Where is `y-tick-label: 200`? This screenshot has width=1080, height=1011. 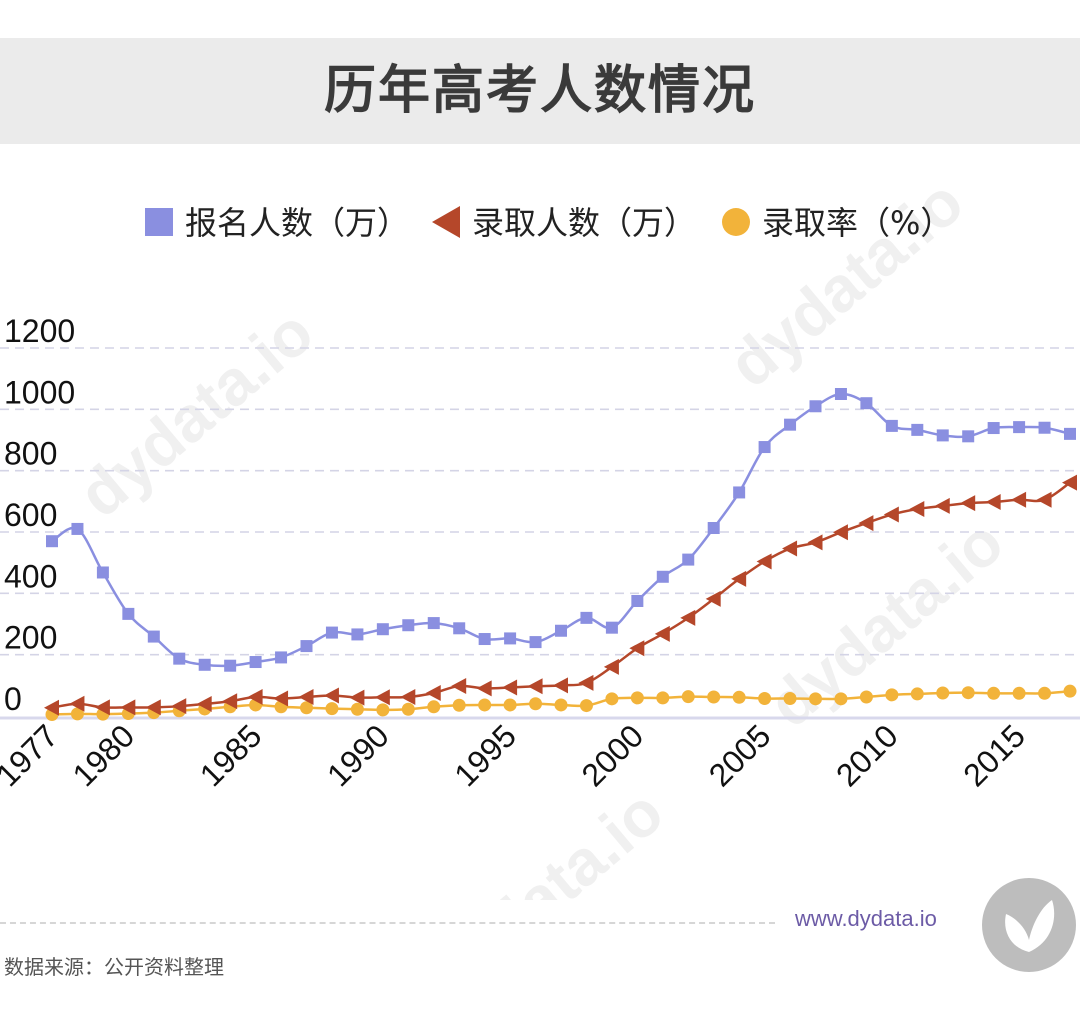
y-tick-label: 200 is located at coordinates (30, 638).